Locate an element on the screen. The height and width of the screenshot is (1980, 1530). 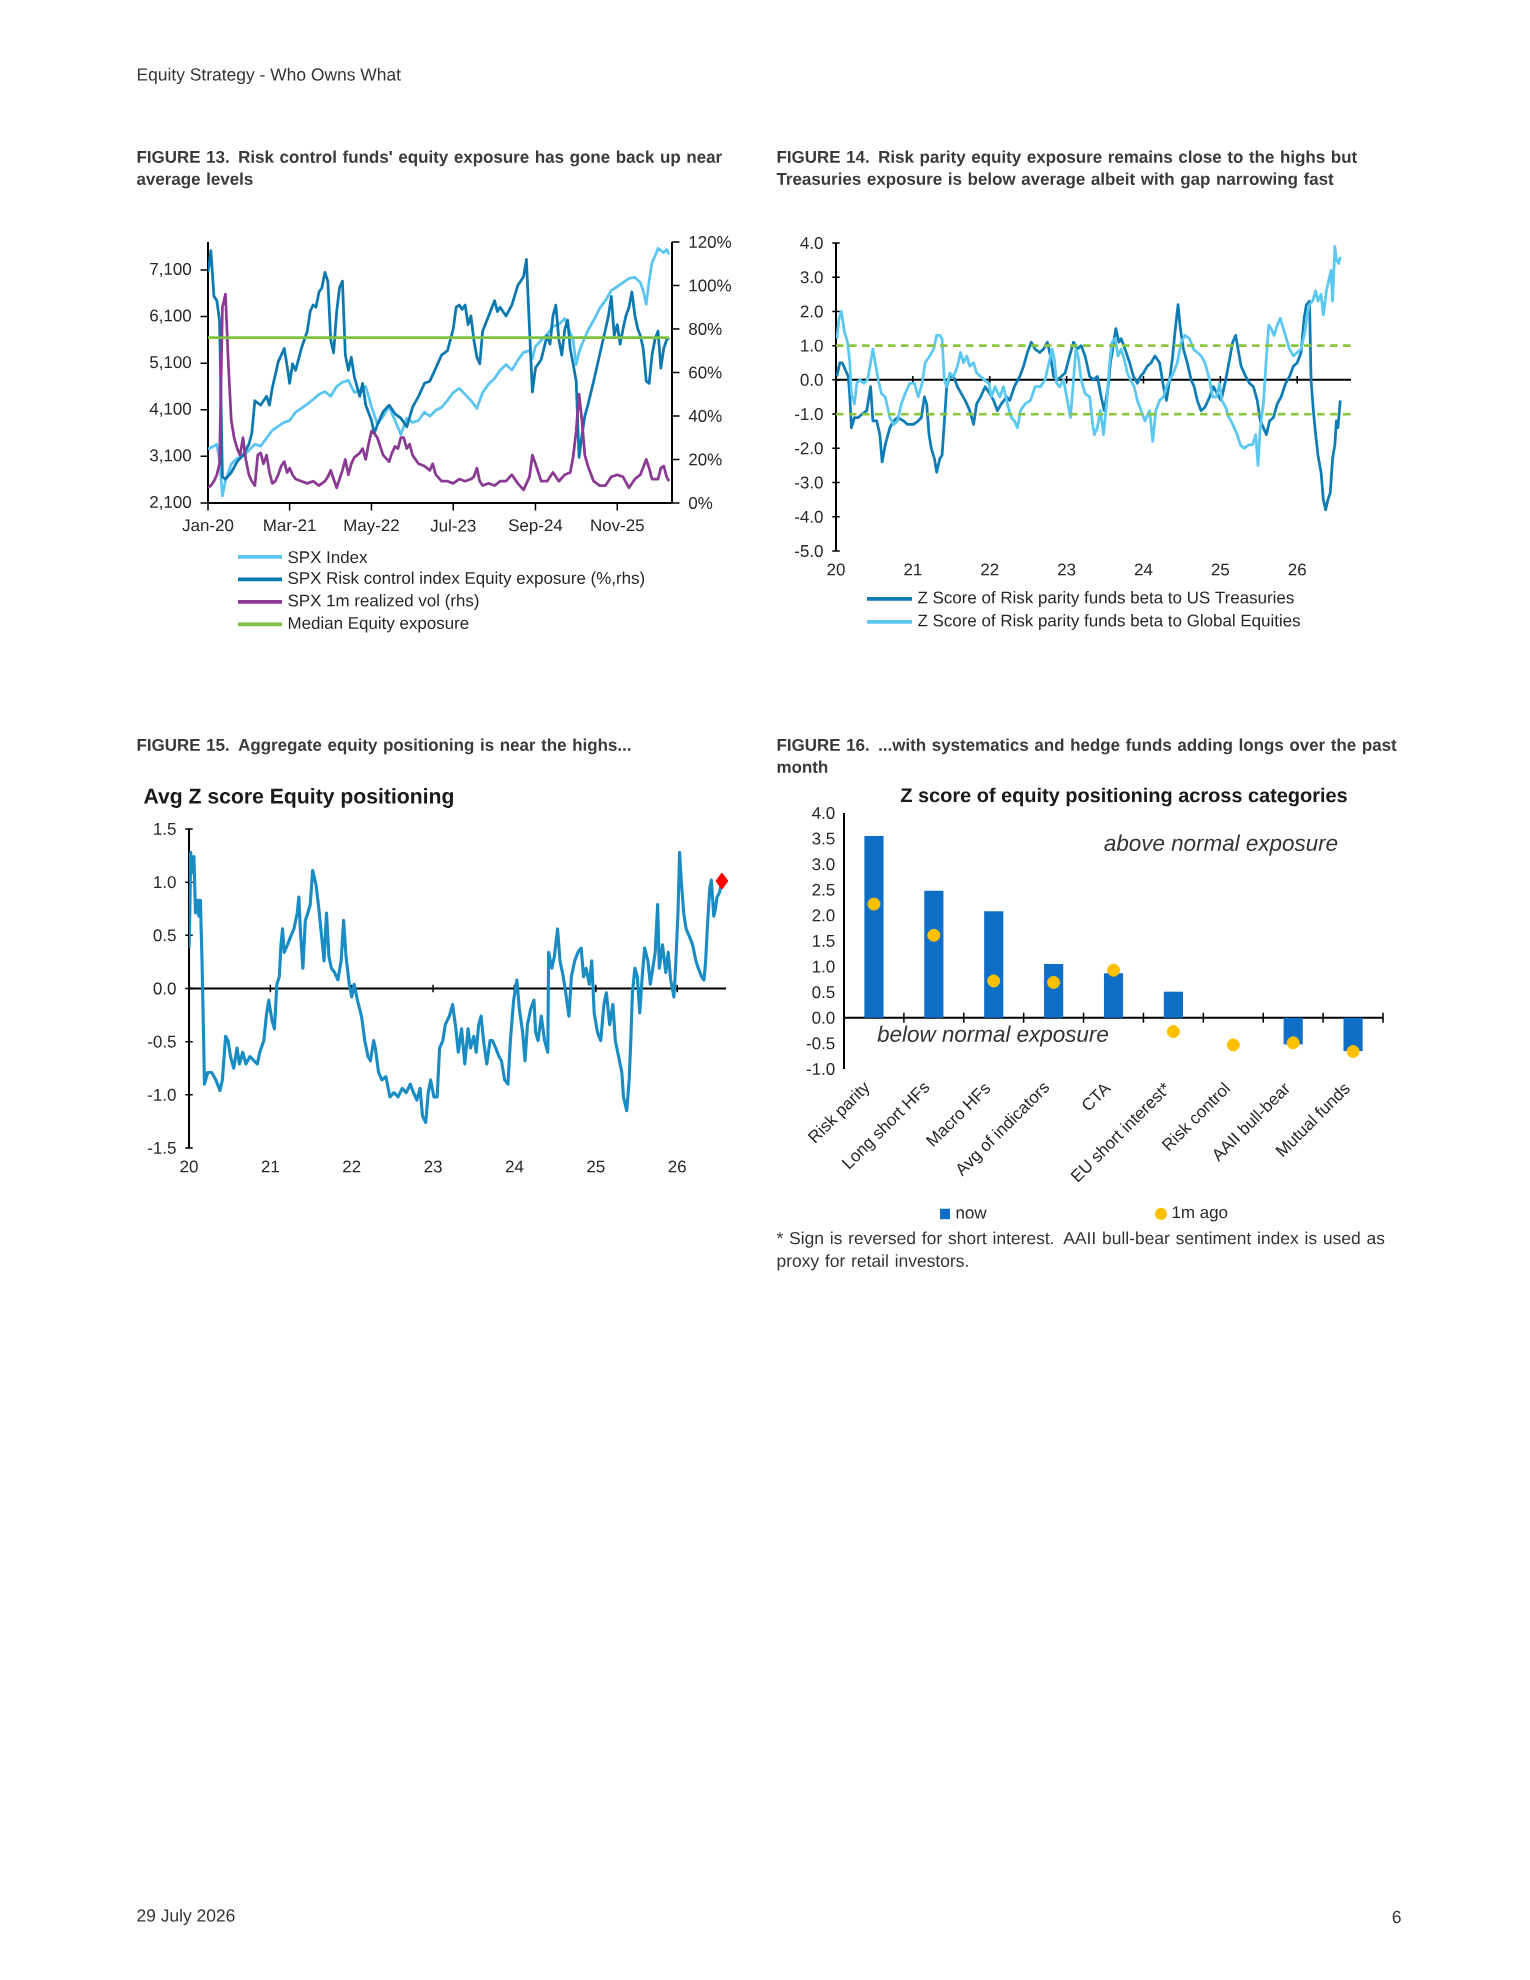
chart-title: FIGURE 13. Risk control funds' equity exposure has gone back up near average levels is located at coordinates (429, 169).